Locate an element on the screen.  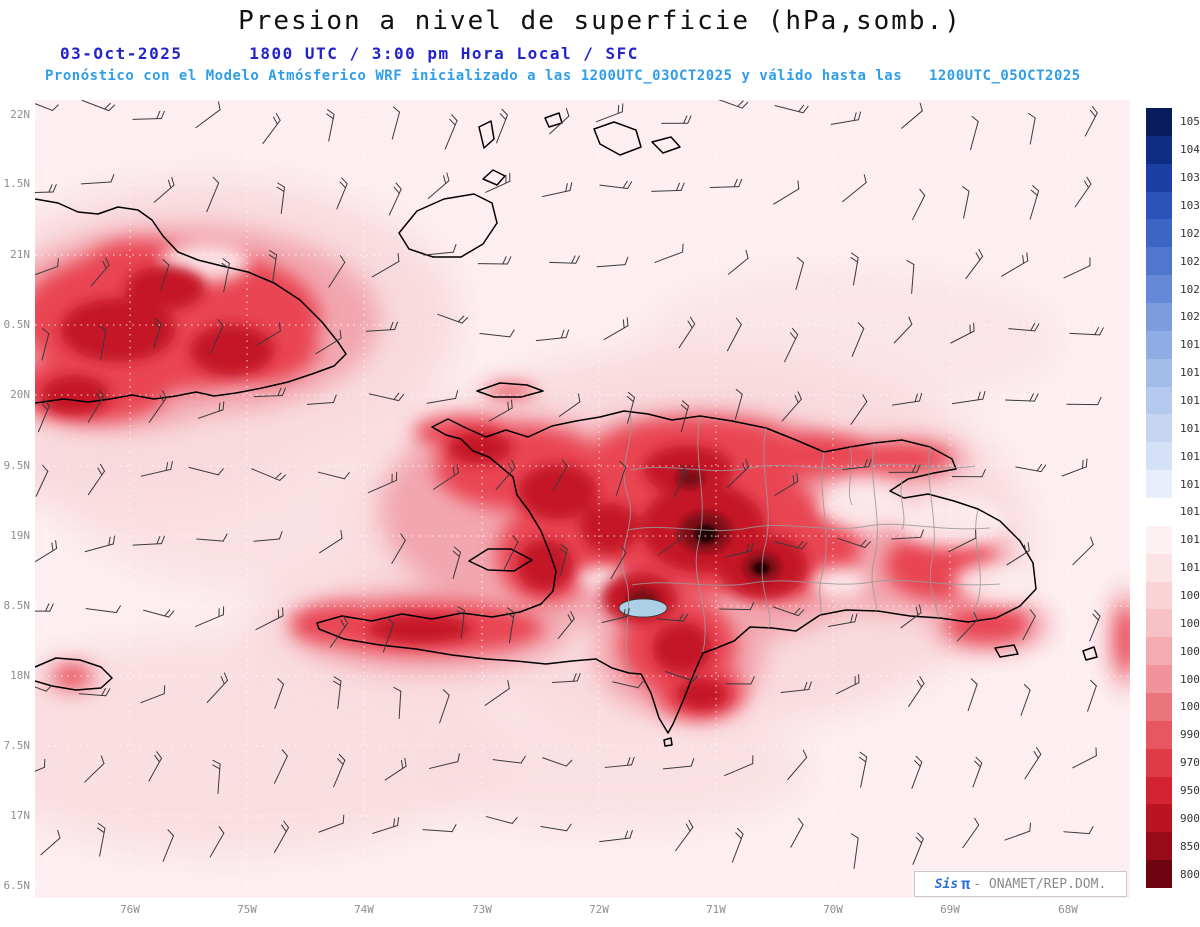
colorbar-level: 1017 is located at coordinates (1173, 400).